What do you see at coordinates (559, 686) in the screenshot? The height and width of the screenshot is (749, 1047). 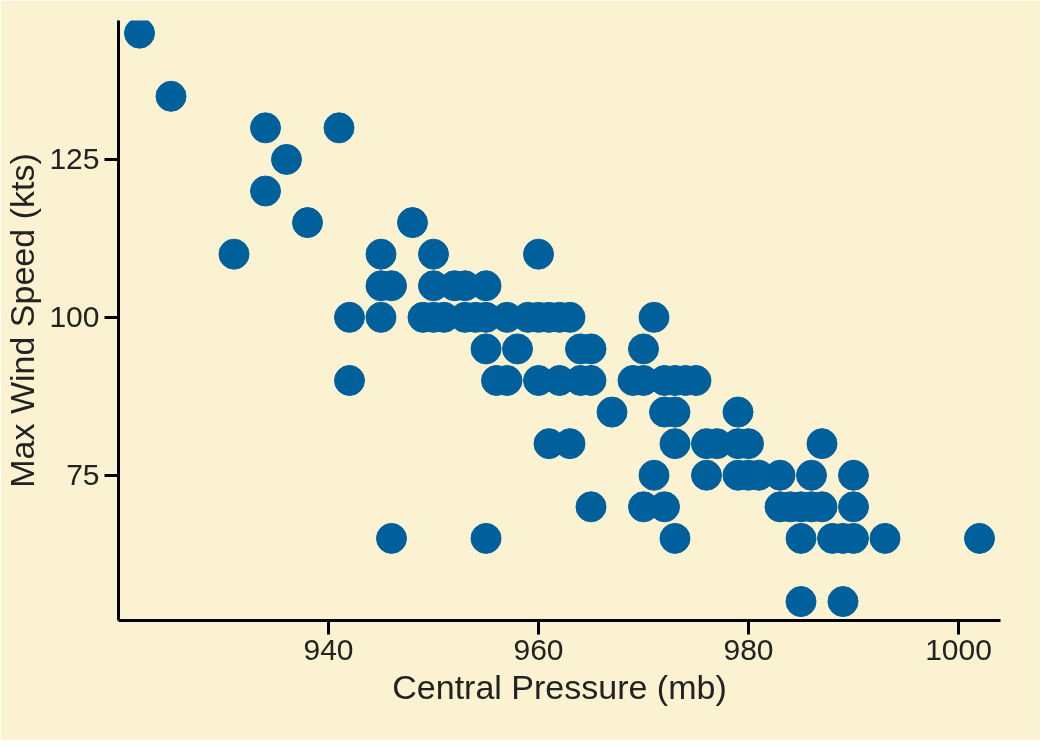 I see `x-axis-title: Central Pressure (mb)` at bounding box center [559, 686].